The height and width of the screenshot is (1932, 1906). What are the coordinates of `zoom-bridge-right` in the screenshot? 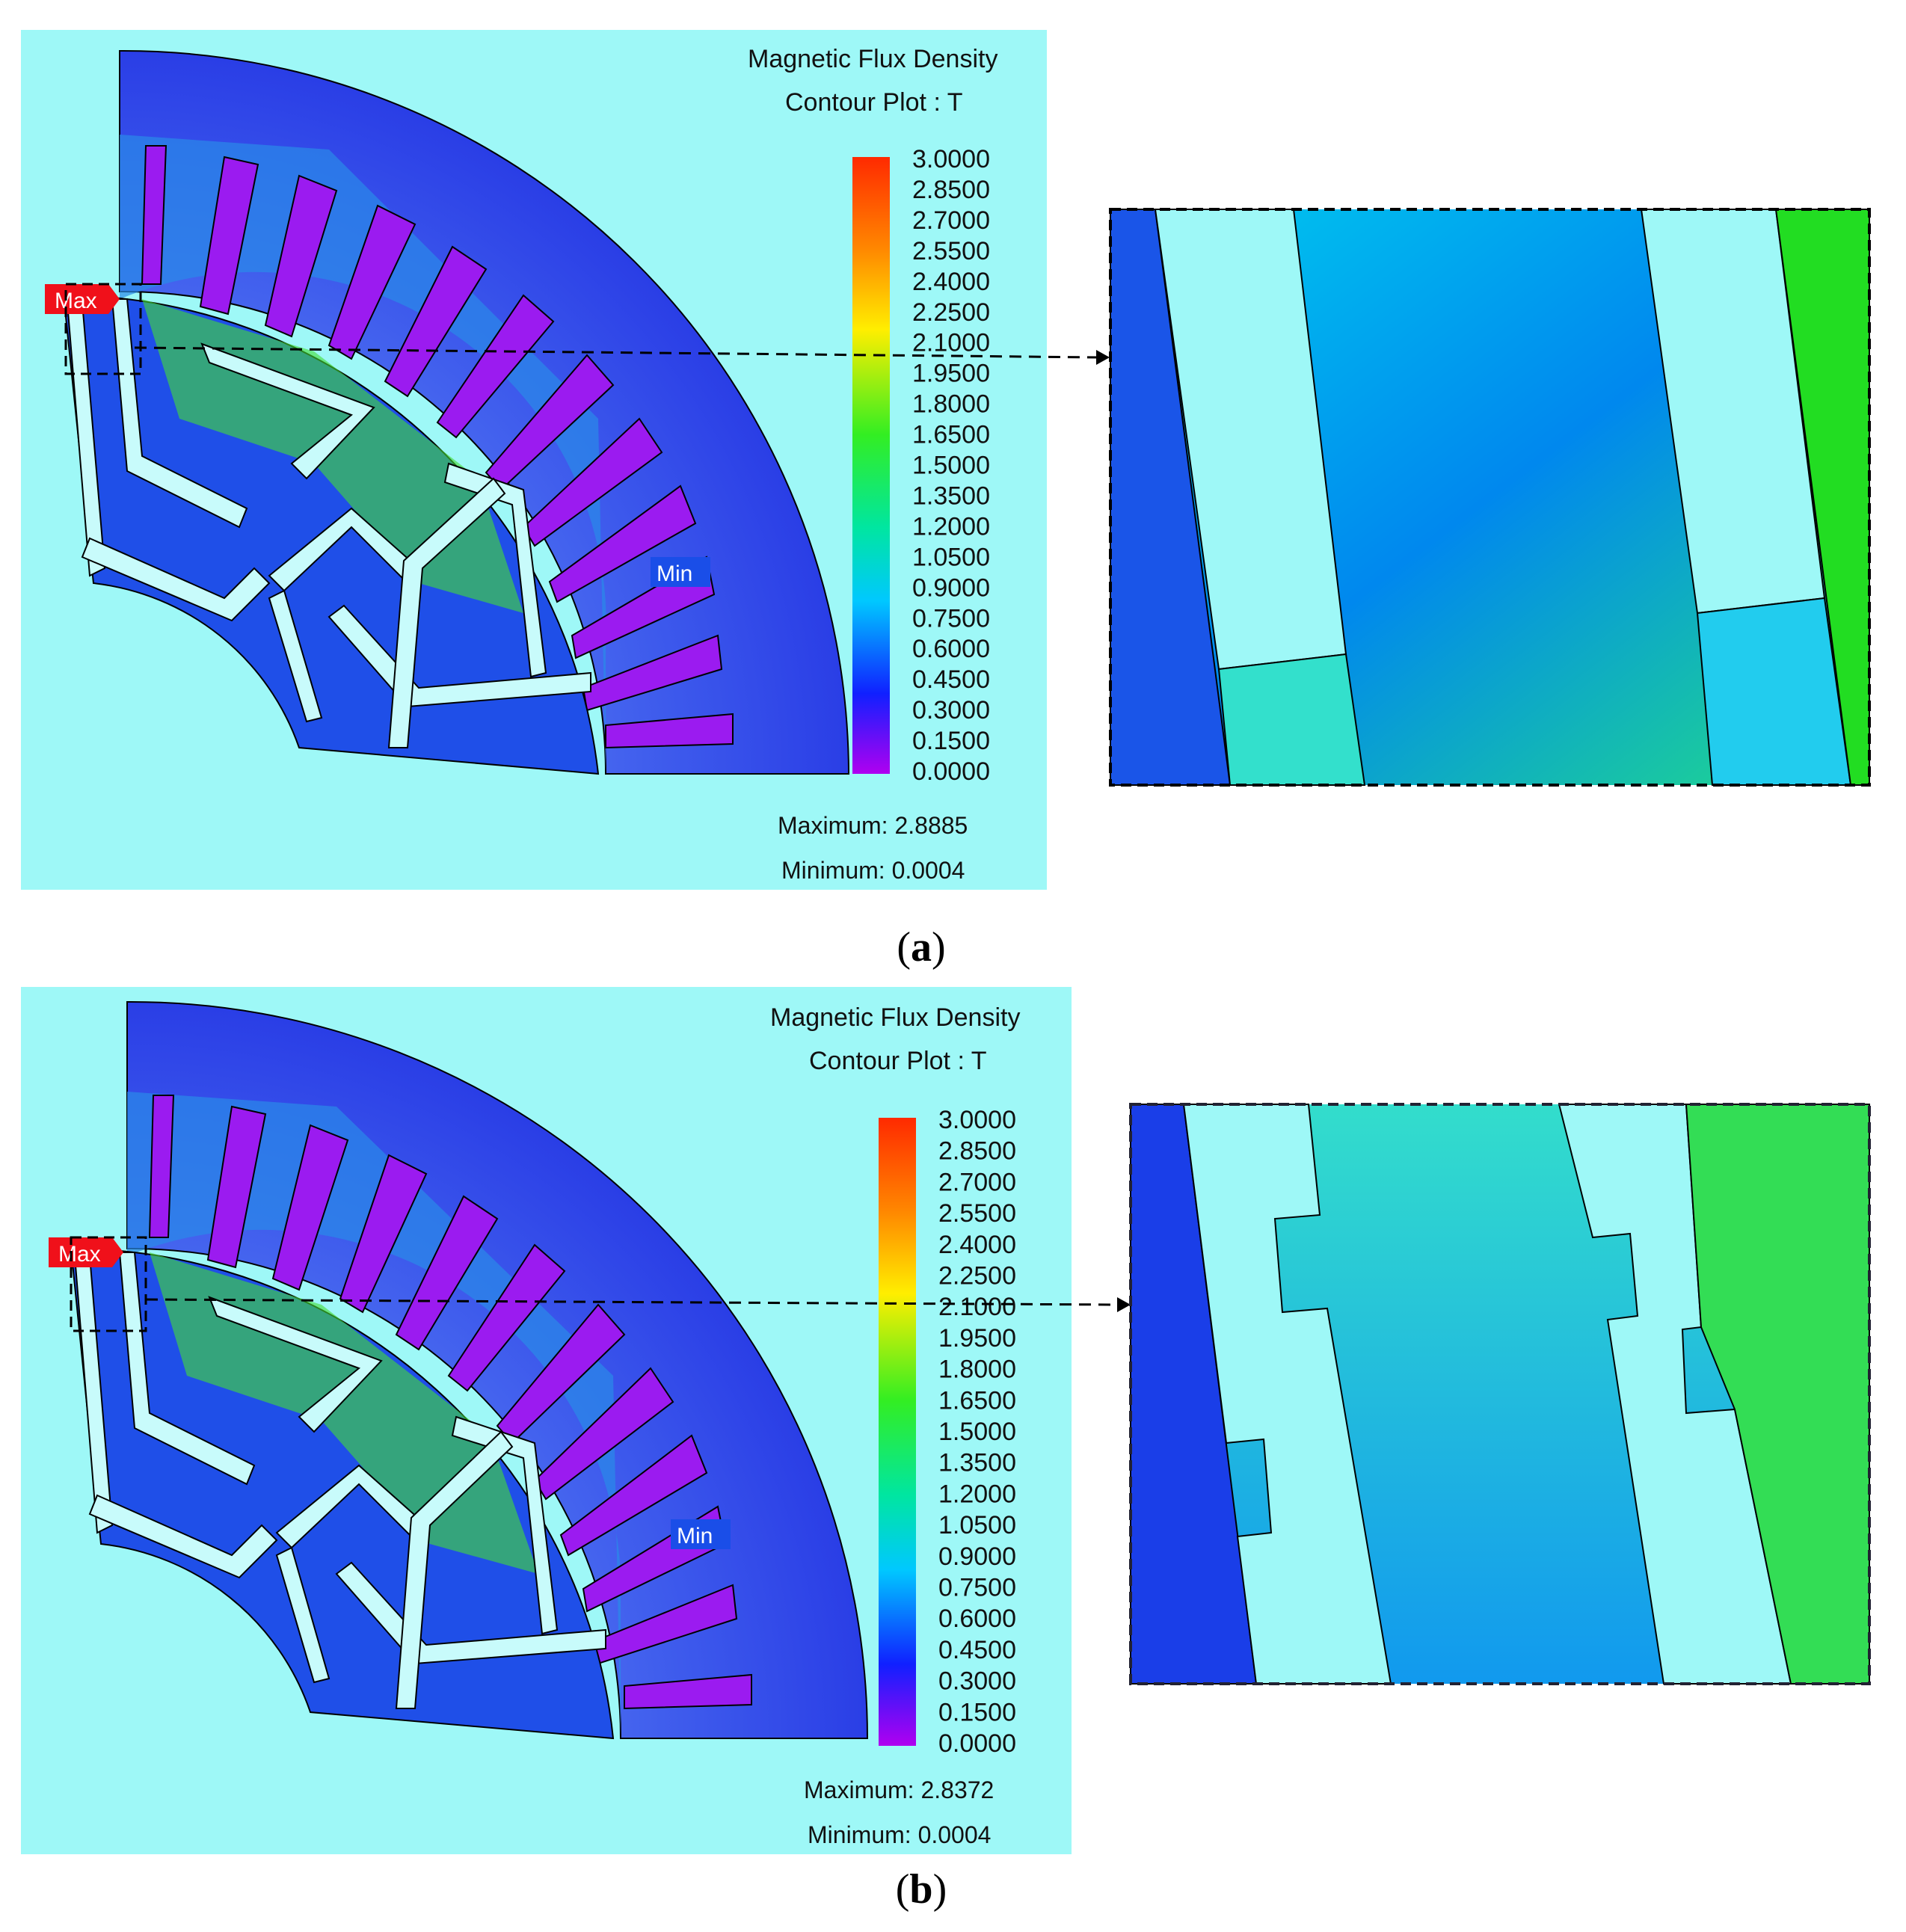 It's located at (1774, 691).